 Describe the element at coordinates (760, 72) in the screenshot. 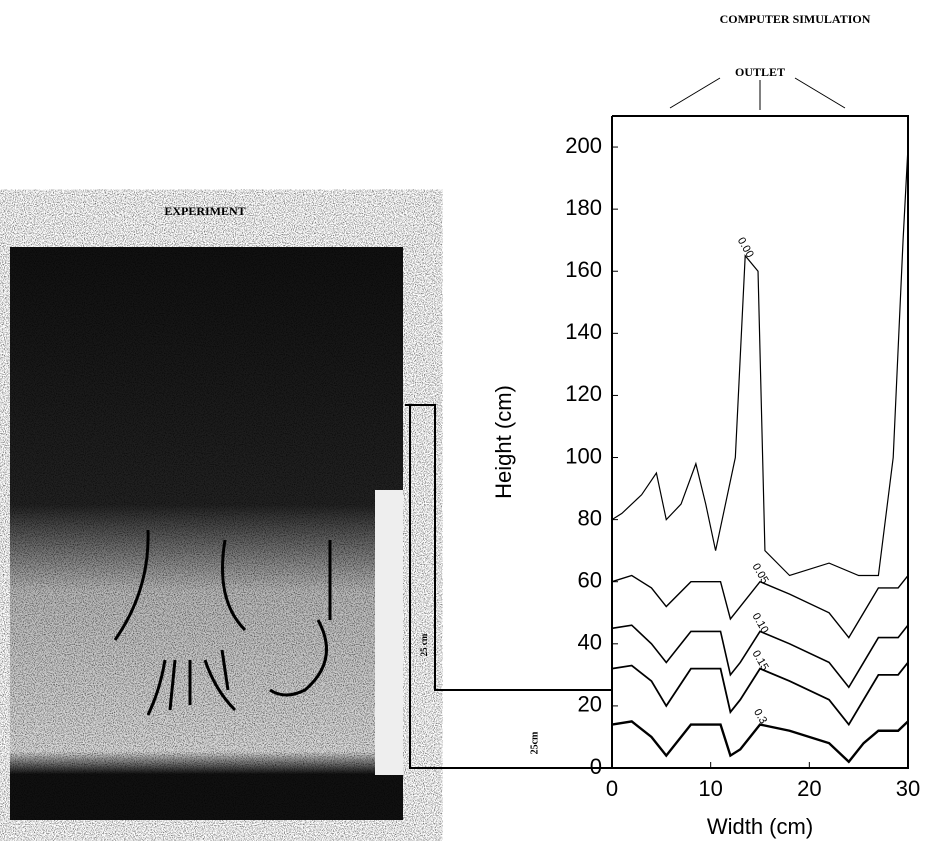

I see `outlet-label: OUTLET` at that location.